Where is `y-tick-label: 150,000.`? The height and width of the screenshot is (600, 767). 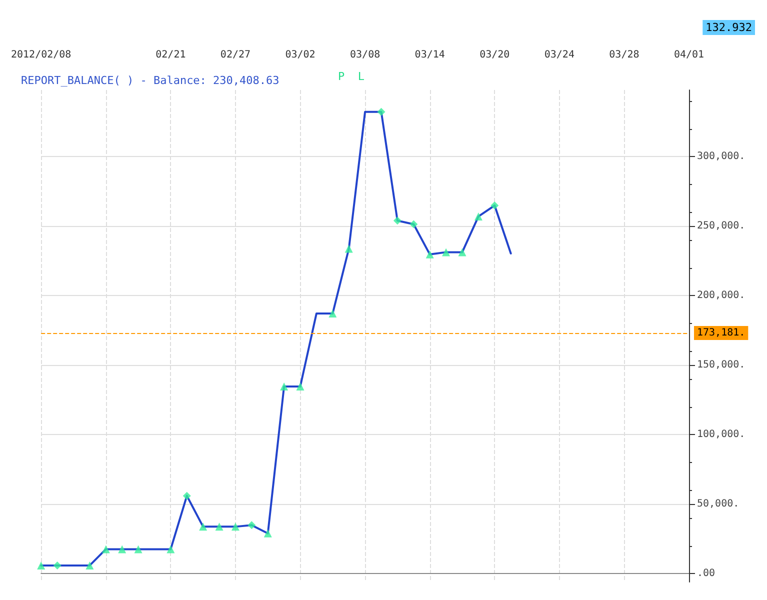 y-tick-label: 150,000. is located at coordinates (721, 365).